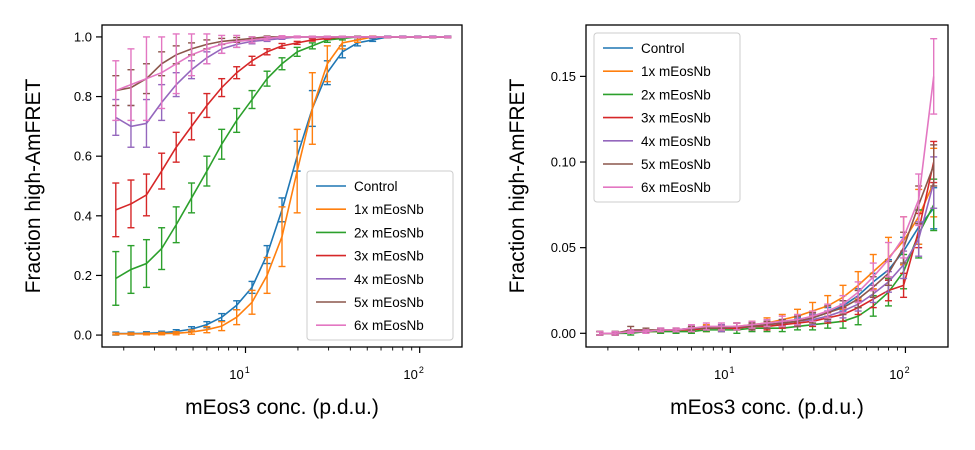 The height and width of the screenshot is (450, 975). What do you see at coordinates (83, 275) in the screenshot?
I see `y-tick-label: 0.2` at bounding box center [83, 275].